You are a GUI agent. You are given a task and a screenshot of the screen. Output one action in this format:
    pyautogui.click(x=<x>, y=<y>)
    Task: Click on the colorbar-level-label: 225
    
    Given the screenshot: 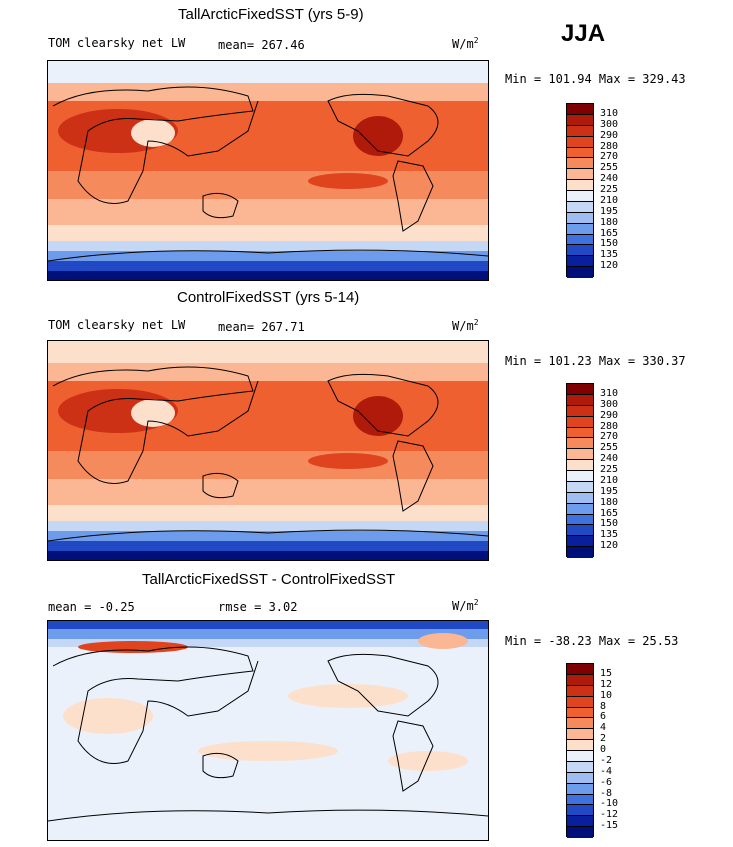 What is the action you would take?
    pyautogui.click(x=609, y=189)
    